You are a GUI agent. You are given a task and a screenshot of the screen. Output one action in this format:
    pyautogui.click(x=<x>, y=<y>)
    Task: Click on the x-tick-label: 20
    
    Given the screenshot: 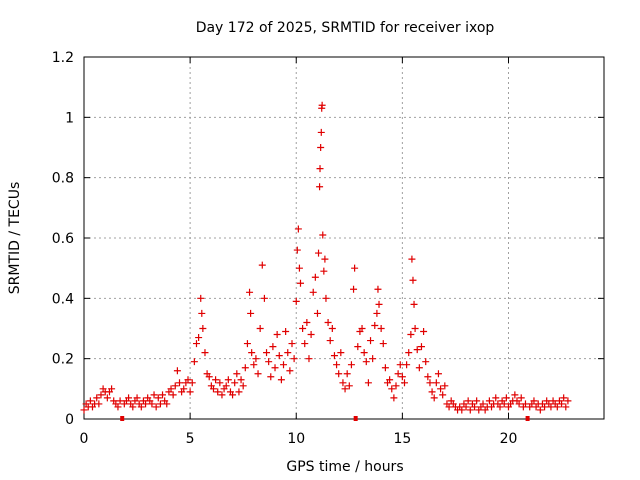 What is the action you would take?
    pyautogui.click(x=509, y=439)
    